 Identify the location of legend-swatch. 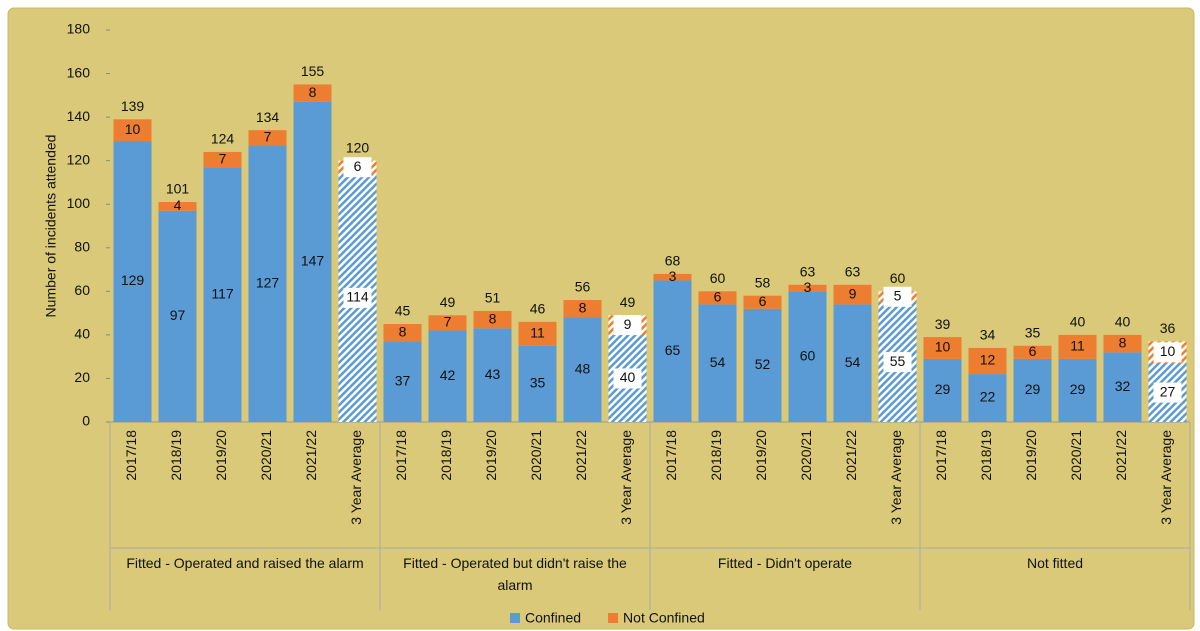
(515, 618).